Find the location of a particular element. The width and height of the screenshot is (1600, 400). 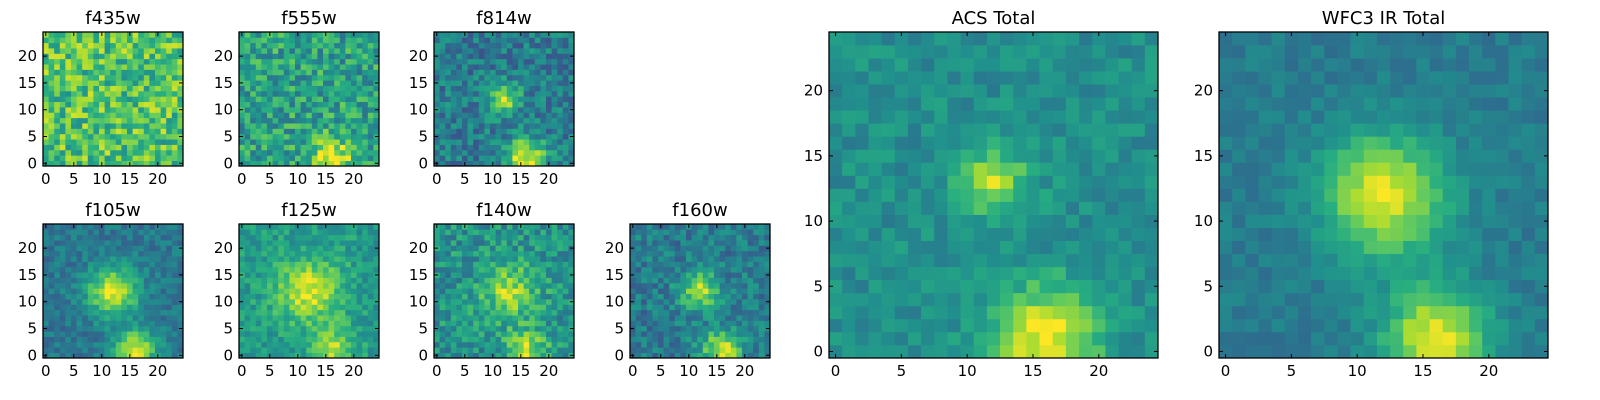

x-tick-label: 10 is located at coordinates (297, 371).